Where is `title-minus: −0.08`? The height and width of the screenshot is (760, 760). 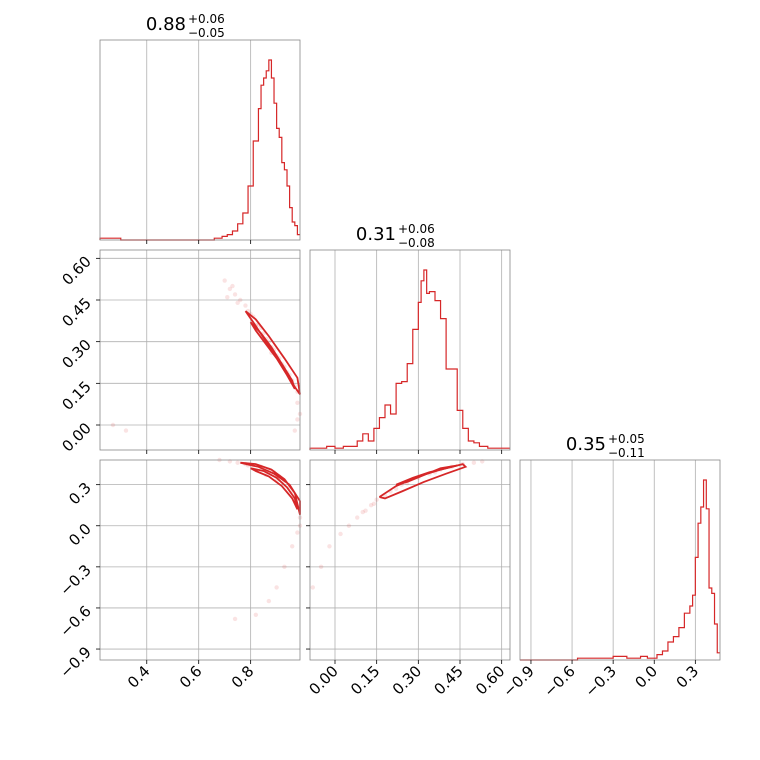
title-minus: −0.08 is located at coordinates (416, 243).